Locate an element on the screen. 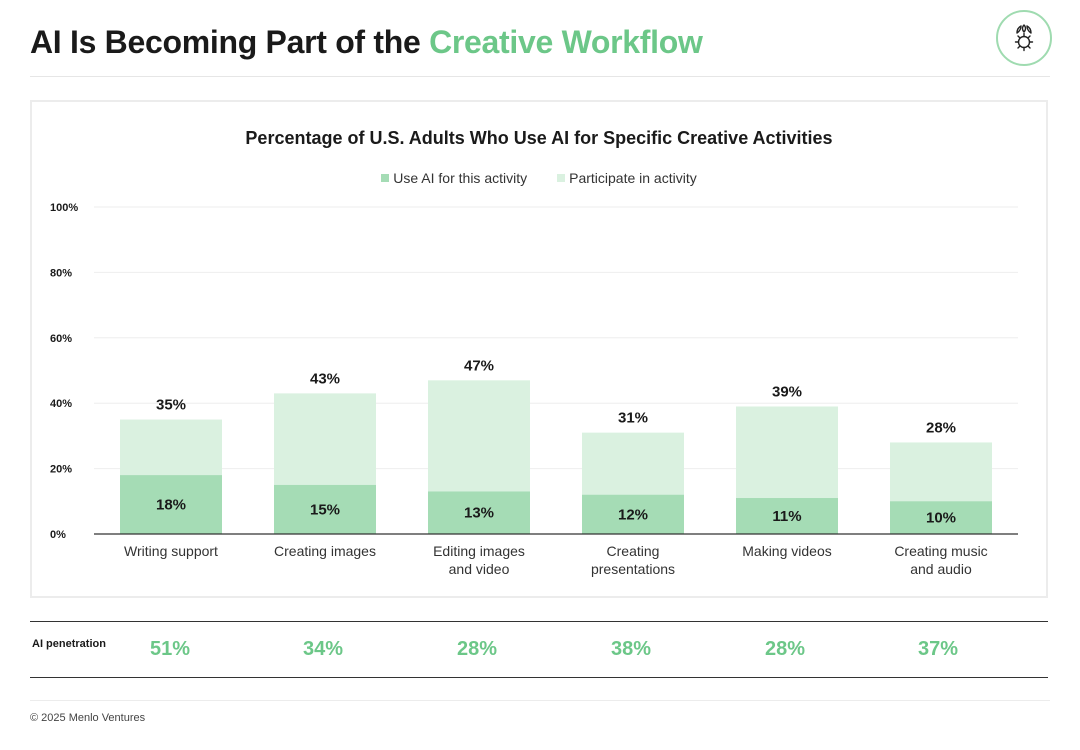 This screenshot has height=750, width=1080. title-prefix: AI Is Becoming Part of the is located at coordinates (225, 42).